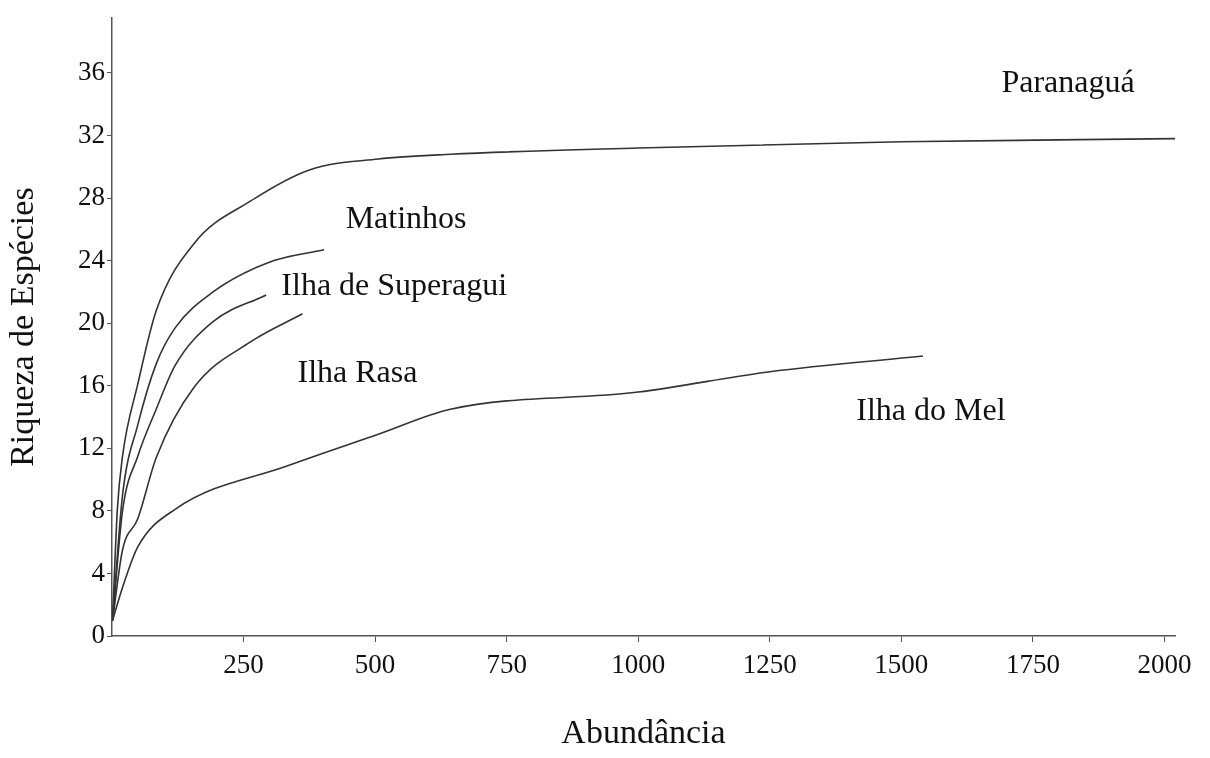 The image size is (1210, 758). I want to click on series-label: Paranaguá, so click(1068, 81).